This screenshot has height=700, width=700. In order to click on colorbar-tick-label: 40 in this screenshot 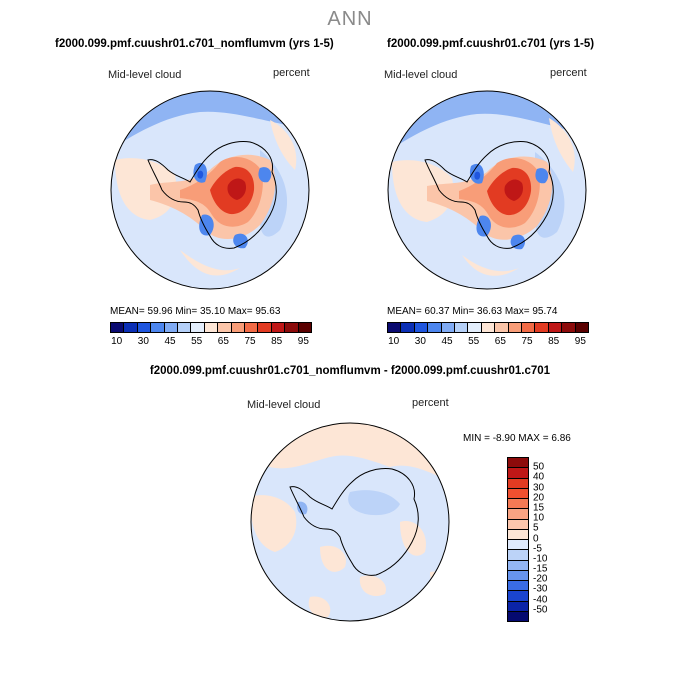, I will do `click(539, 477)`.